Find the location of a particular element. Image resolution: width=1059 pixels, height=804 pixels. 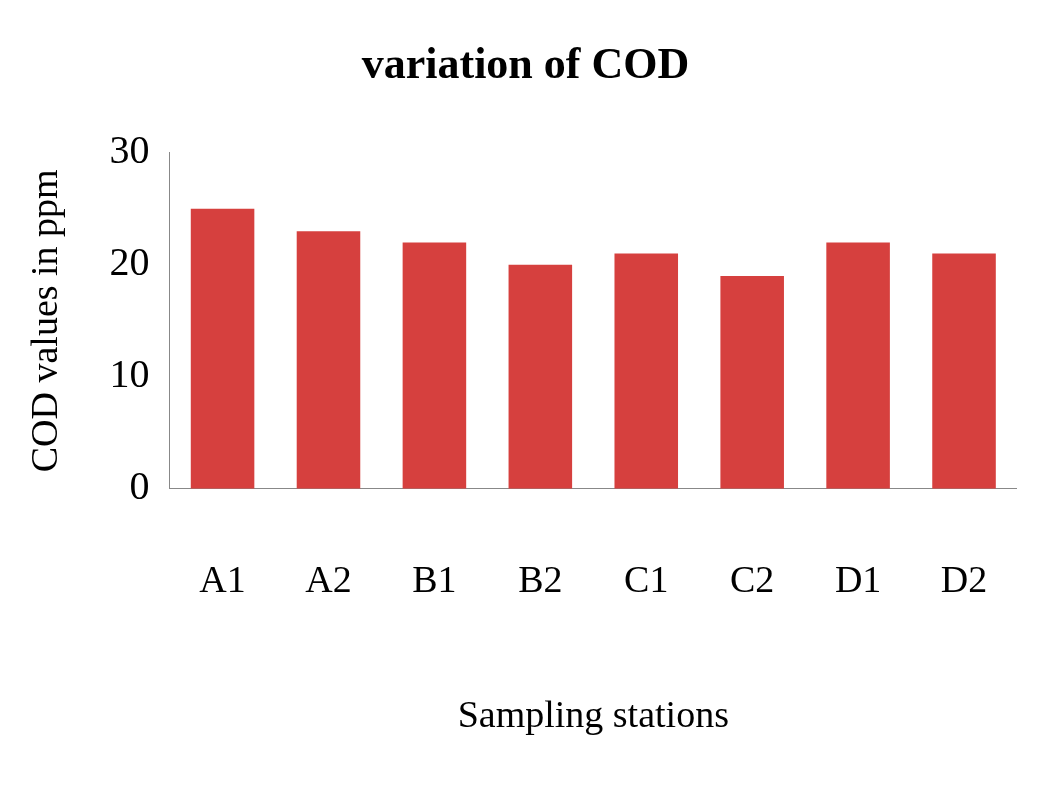

x-axis-title: Sampling stations is located at coordinates (593, 714).